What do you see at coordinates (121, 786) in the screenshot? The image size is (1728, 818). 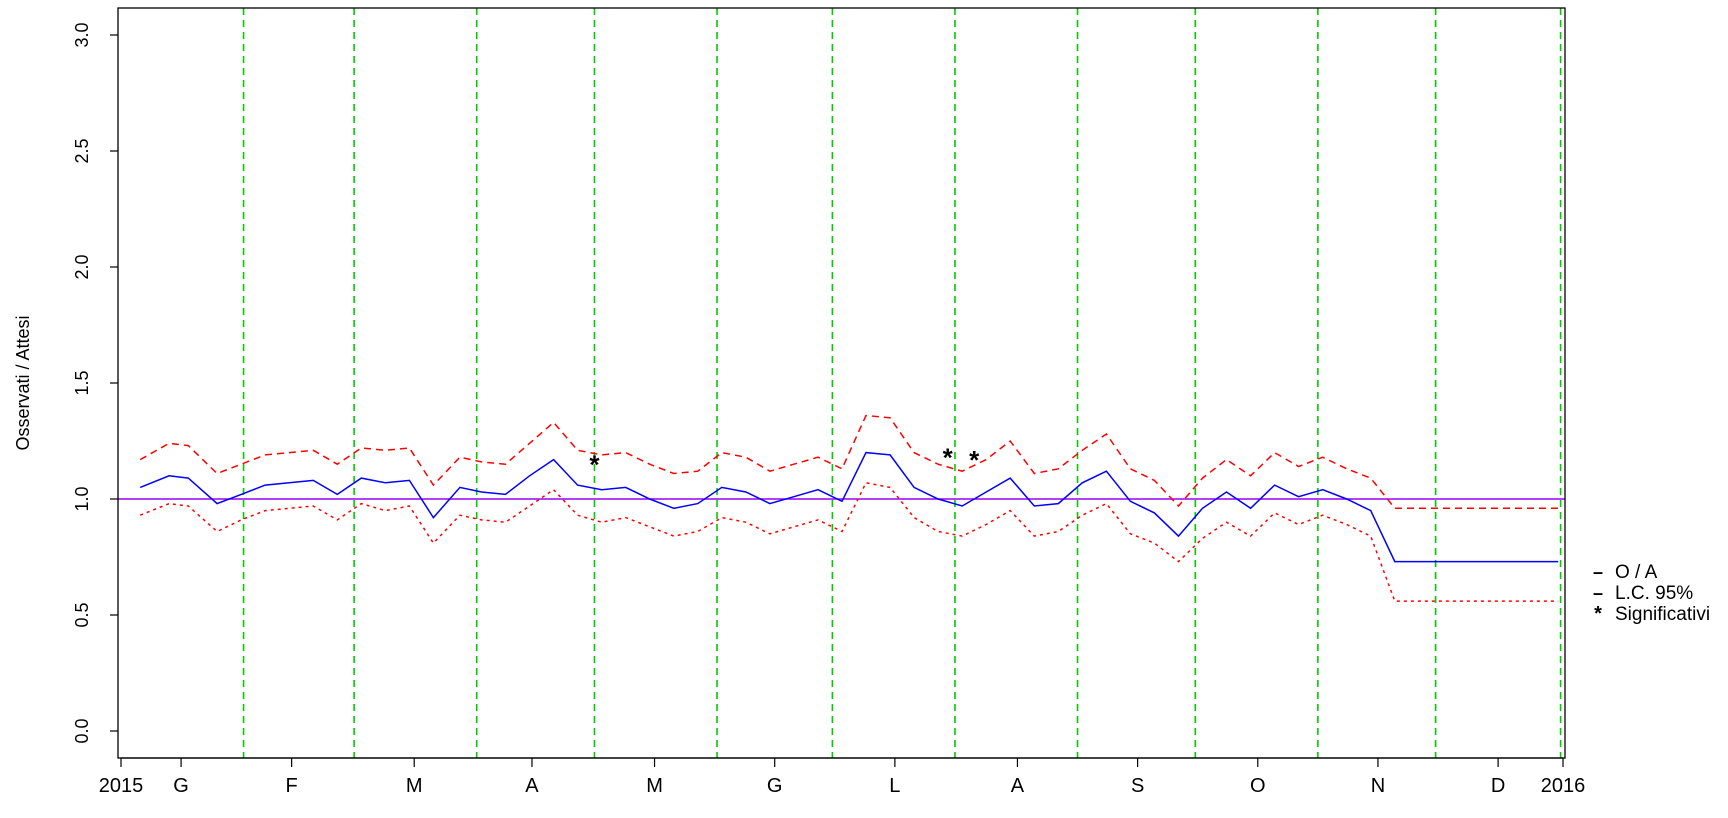 I see `x-tick-label: 2015` at bounding box center [121, 786].